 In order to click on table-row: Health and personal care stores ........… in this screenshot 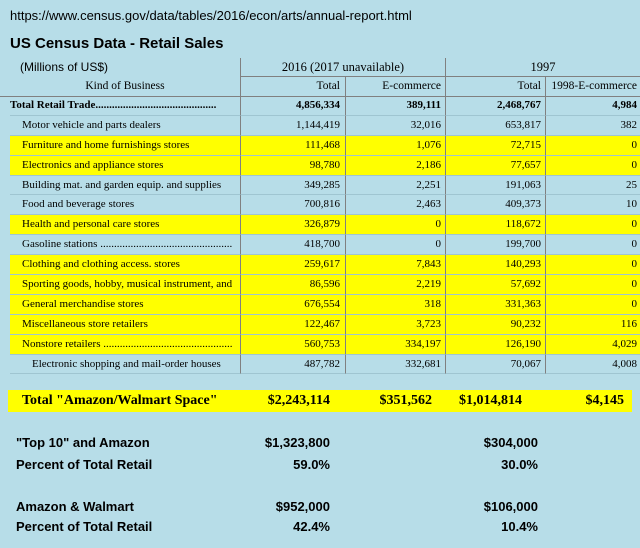, I will do `click(320, 225)`.